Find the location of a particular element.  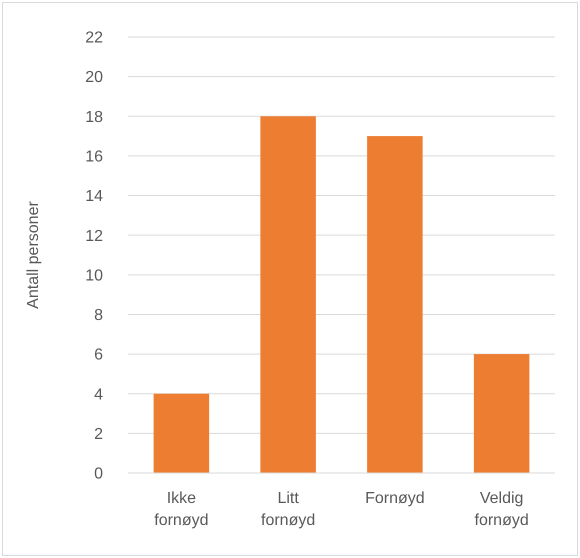

x-tick-label: Litt fornøyd is located at coordinates (288, 509).